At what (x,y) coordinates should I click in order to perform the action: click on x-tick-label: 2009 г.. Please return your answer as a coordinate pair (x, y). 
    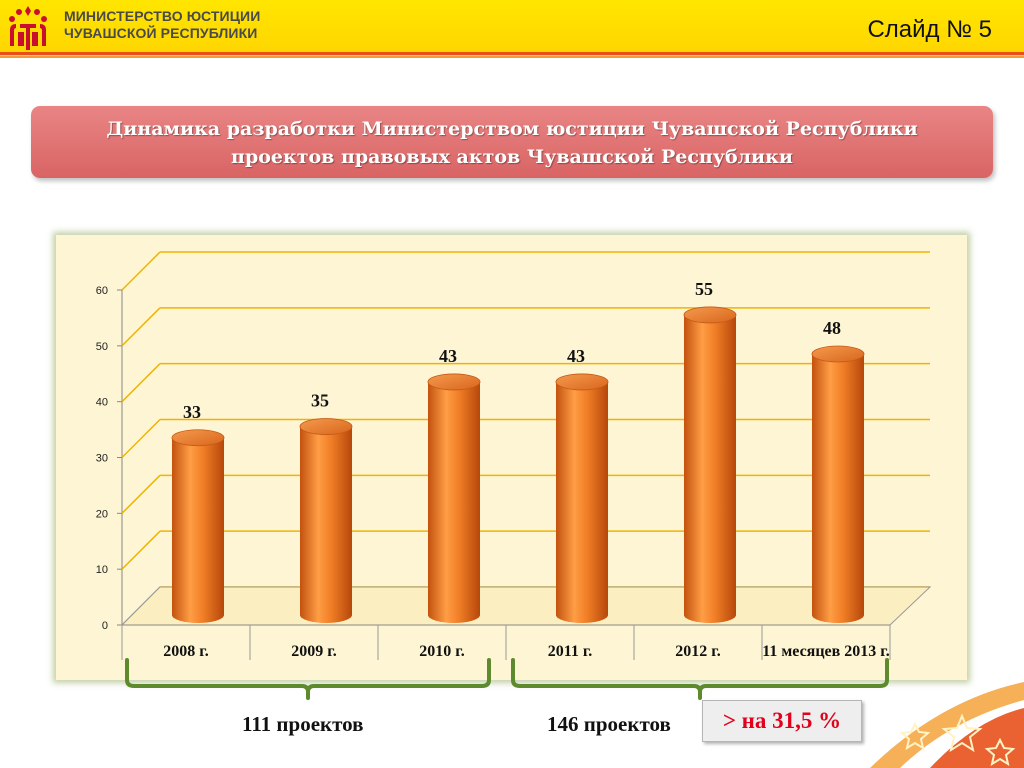
    Looking at the image, I should click on (313, 651).